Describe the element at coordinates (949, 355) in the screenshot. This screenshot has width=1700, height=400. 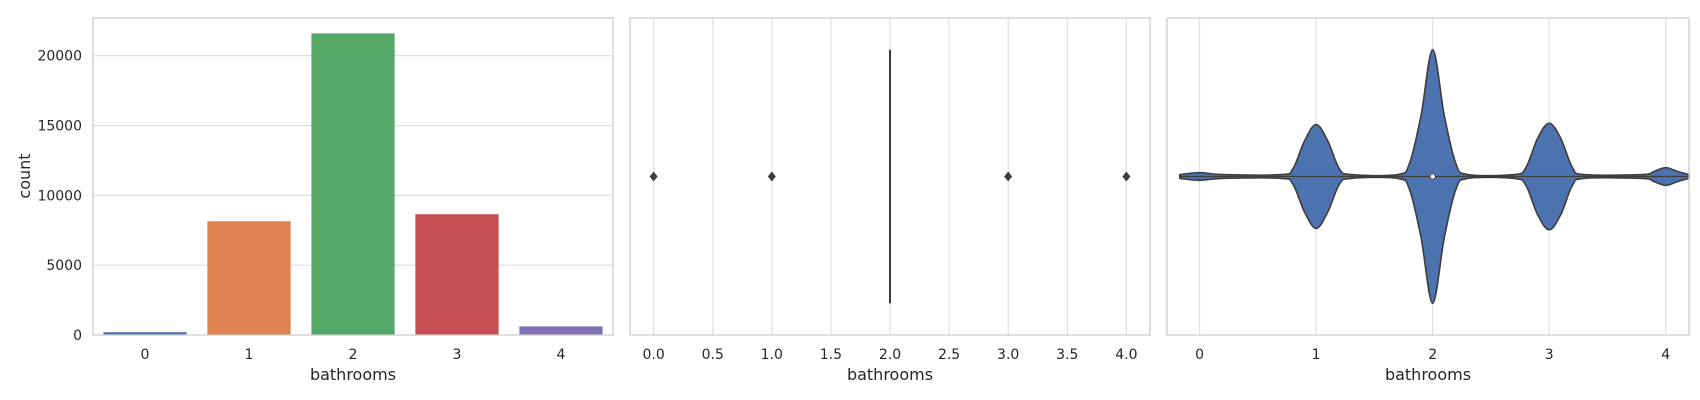
I see `x-tick-label: 2.5` at that location.